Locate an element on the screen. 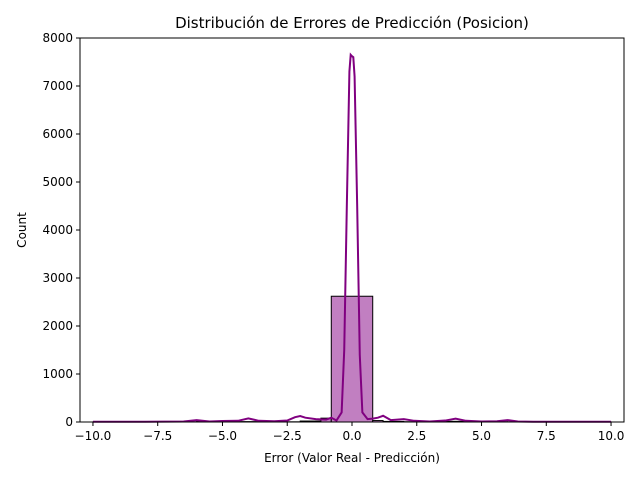 This screenshot has height=480, width=640. x-tick-label: −5.0 is located at coordinates (222, 436).